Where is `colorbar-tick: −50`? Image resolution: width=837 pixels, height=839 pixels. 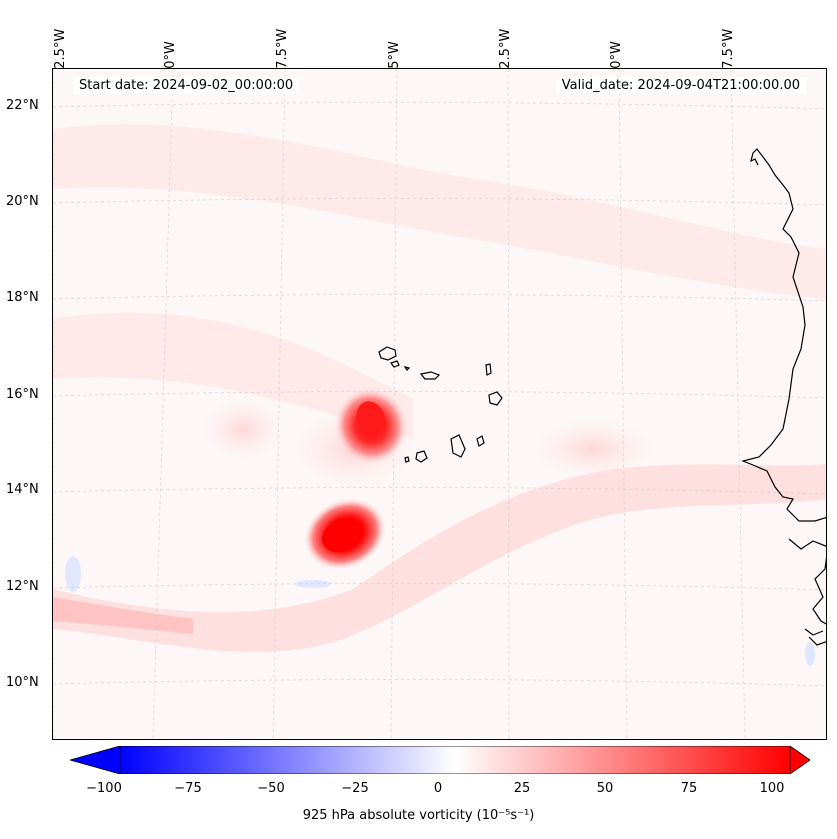 colorbar-tick: −50 is located at coordinates (271, 788).